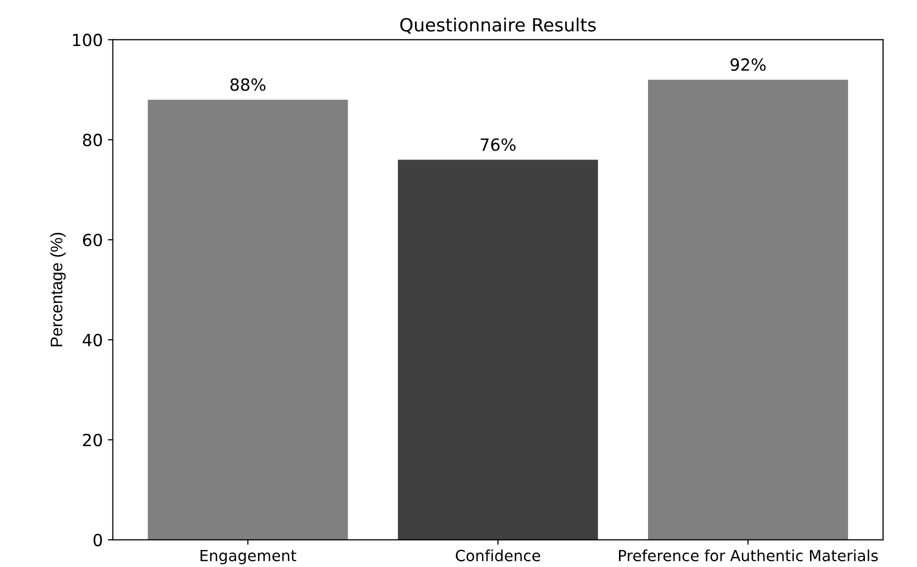  What do you see at coordinates (92, 140) in the screenshot?
I see `y-tick-label: 80` at bounding box center [92, 140].